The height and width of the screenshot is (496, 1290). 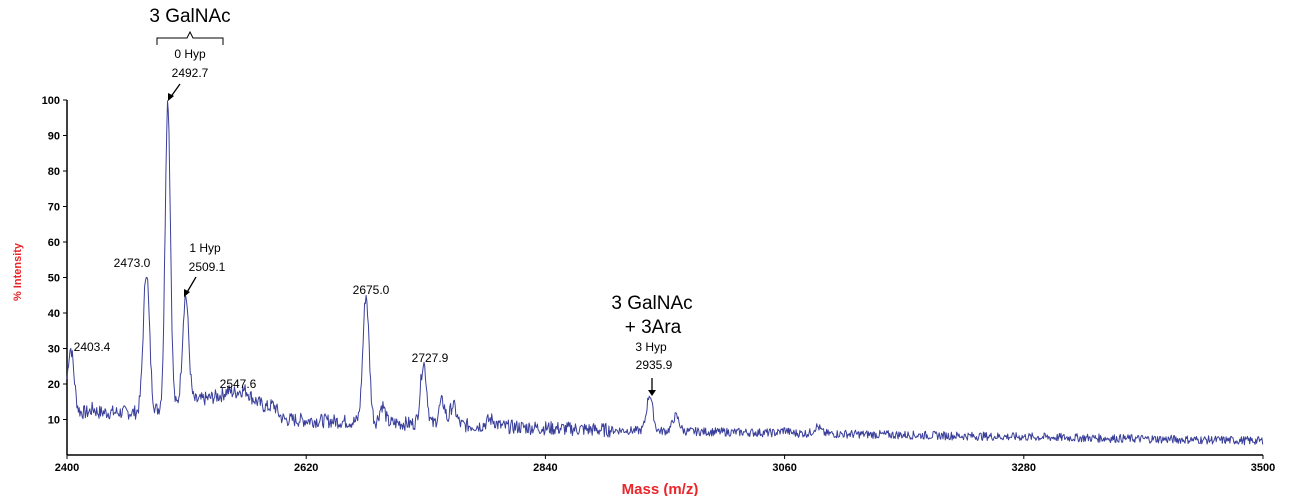 What do you see at coordinates (189, 16) in the screenshot?
I see `annotation-group1-title: 3 GalNAc` at bounding box center [189, 16].